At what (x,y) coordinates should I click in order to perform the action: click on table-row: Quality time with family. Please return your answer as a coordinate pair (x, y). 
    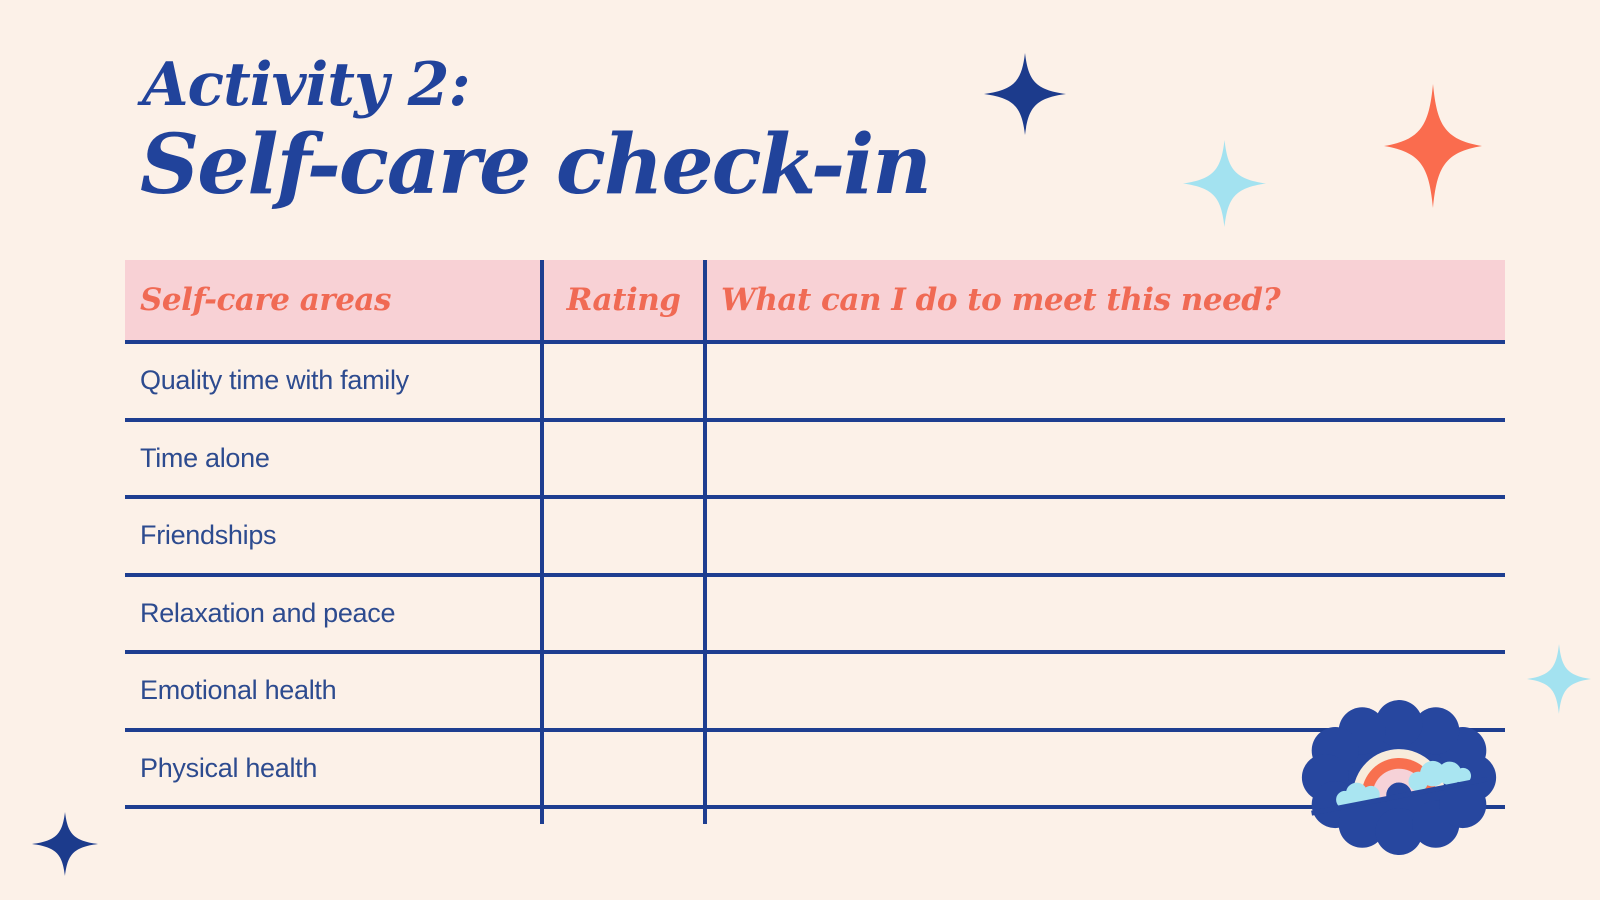
    Looking at the image, I should click on (815, 383).